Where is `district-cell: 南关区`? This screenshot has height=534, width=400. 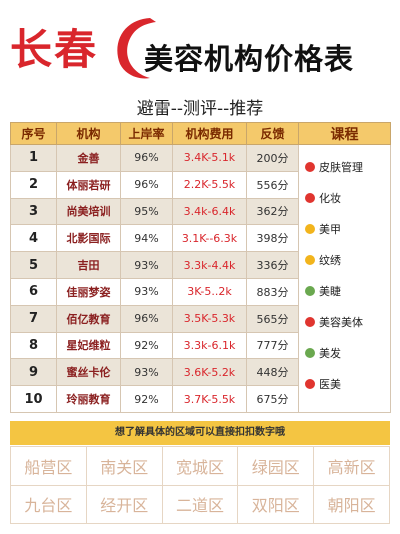 district-cell: 南关区 is located at coordinates (124, 466).